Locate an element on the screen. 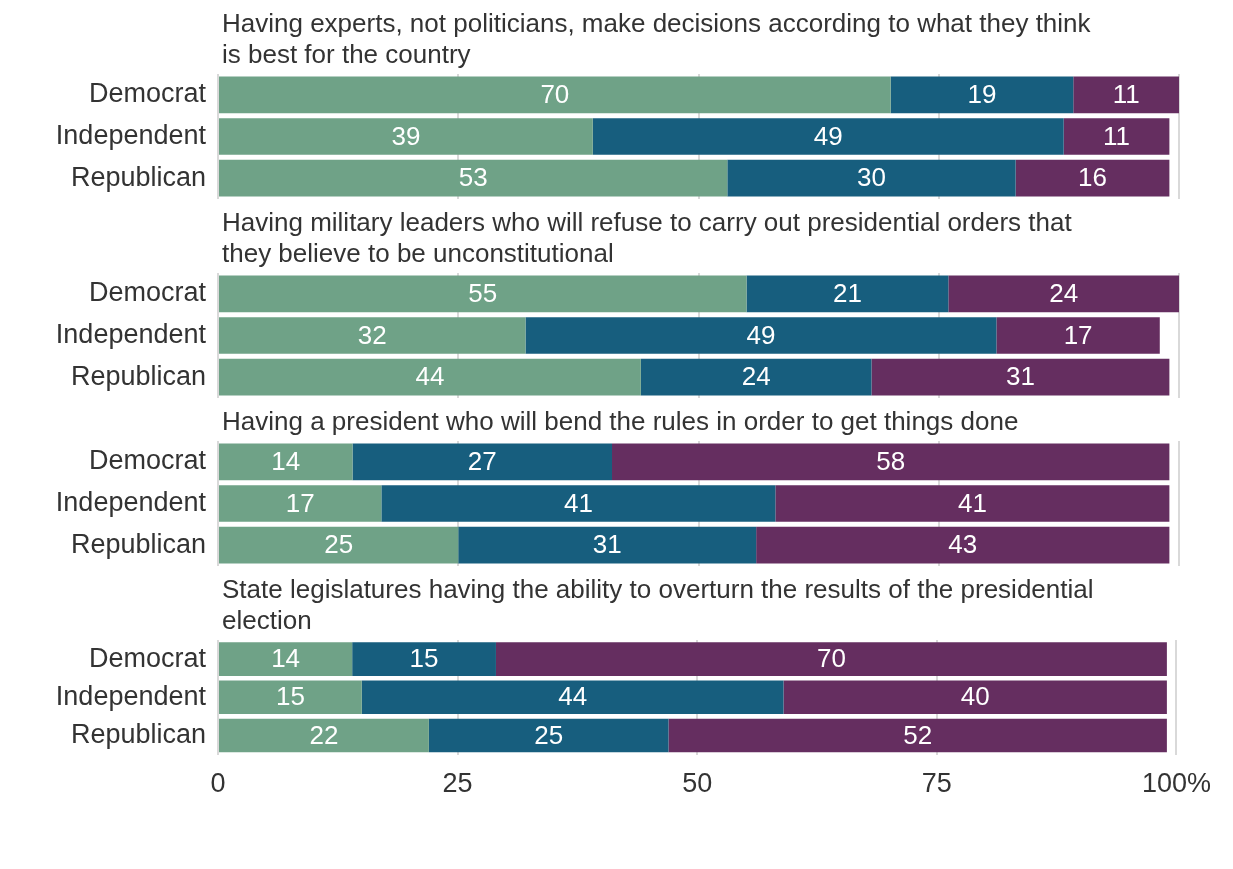 The width and height of the screenshot is (1233, 869). data-label: 58 is located at coordinates (891, 461).